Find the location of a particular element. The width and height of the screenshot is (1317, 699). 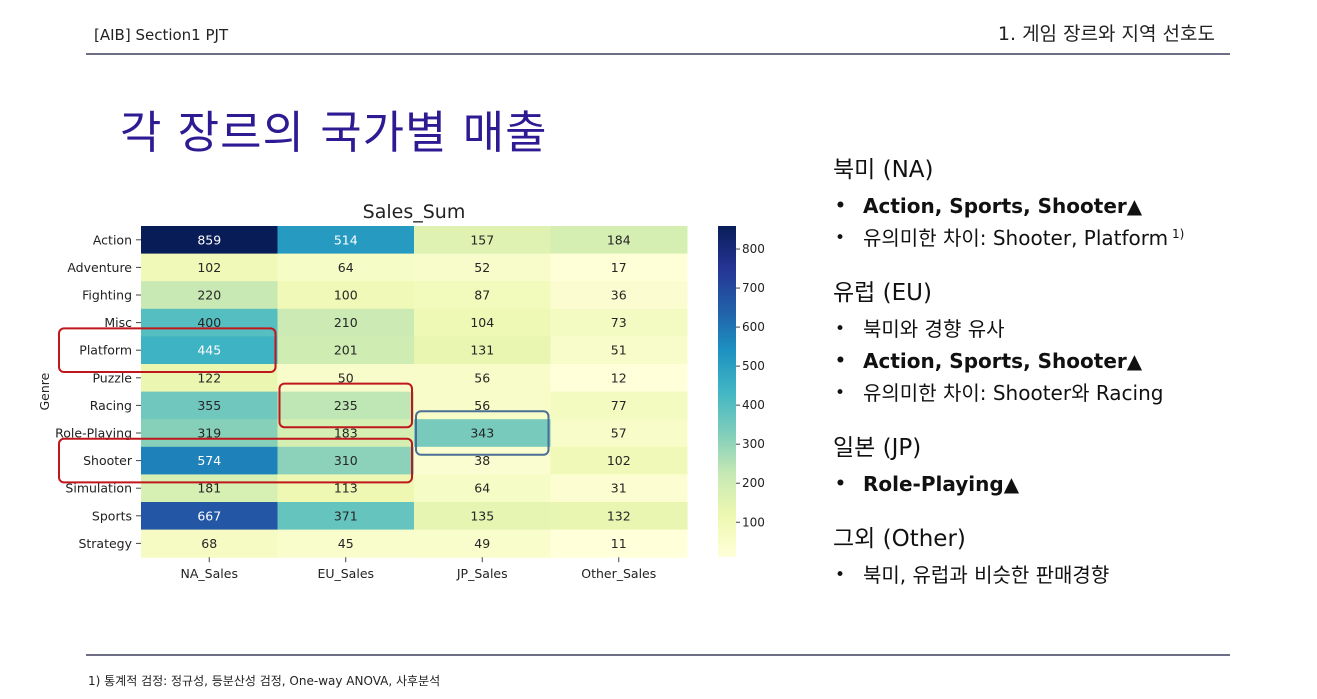

cell-value-label: 11 is located at coordinates (619, 543).